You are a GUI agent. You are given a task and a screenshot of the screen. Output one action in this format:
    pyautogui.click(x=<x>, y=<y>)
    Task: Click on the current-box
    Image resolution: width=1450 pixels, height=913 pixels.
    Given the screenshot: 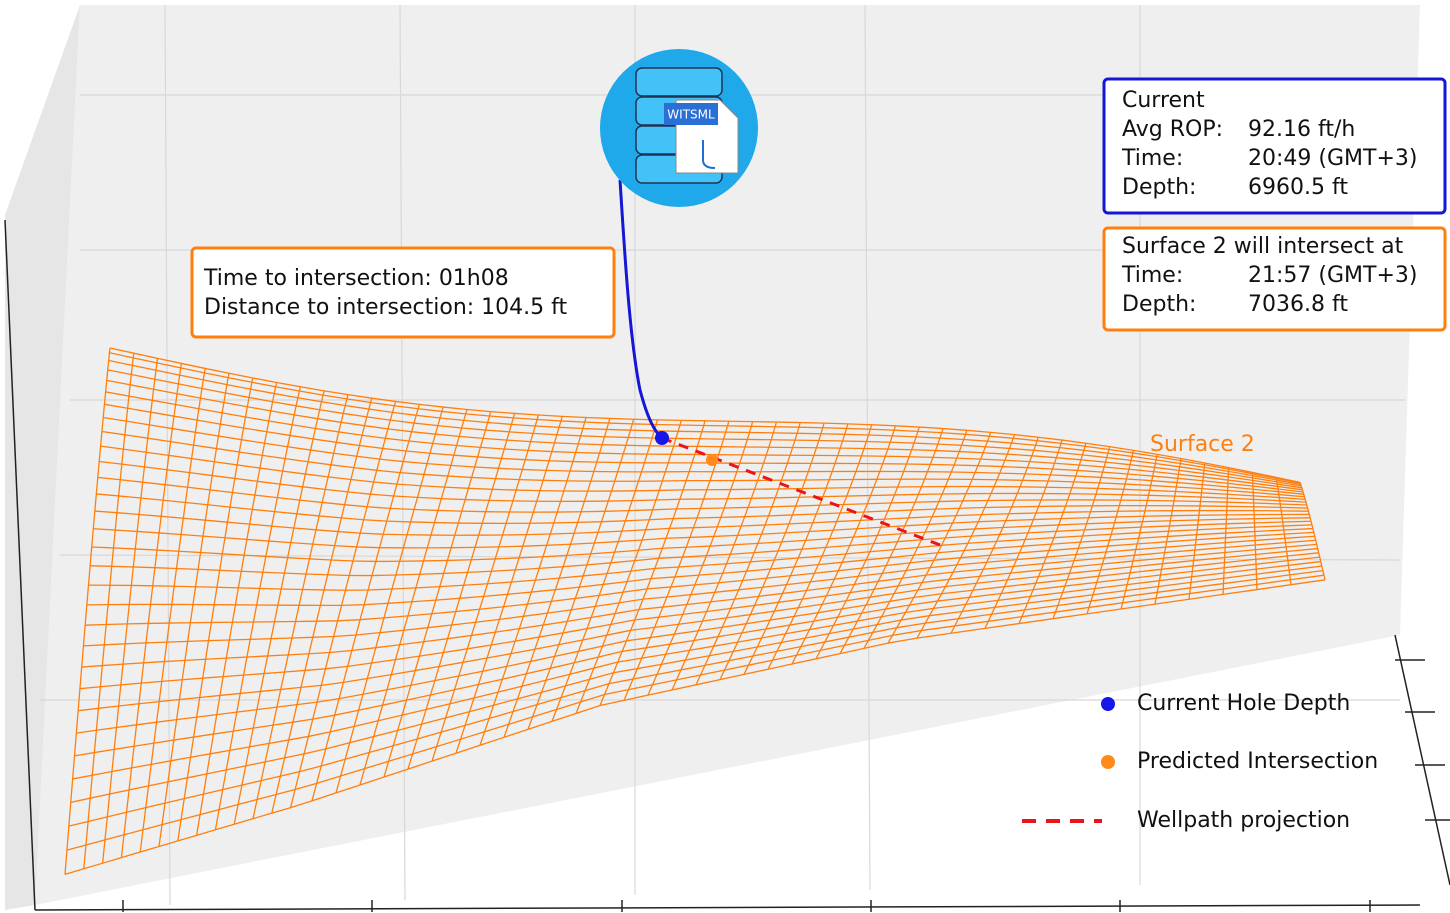 What is the action you would take?
    pyautogui.click(x=1274, y=146)
    